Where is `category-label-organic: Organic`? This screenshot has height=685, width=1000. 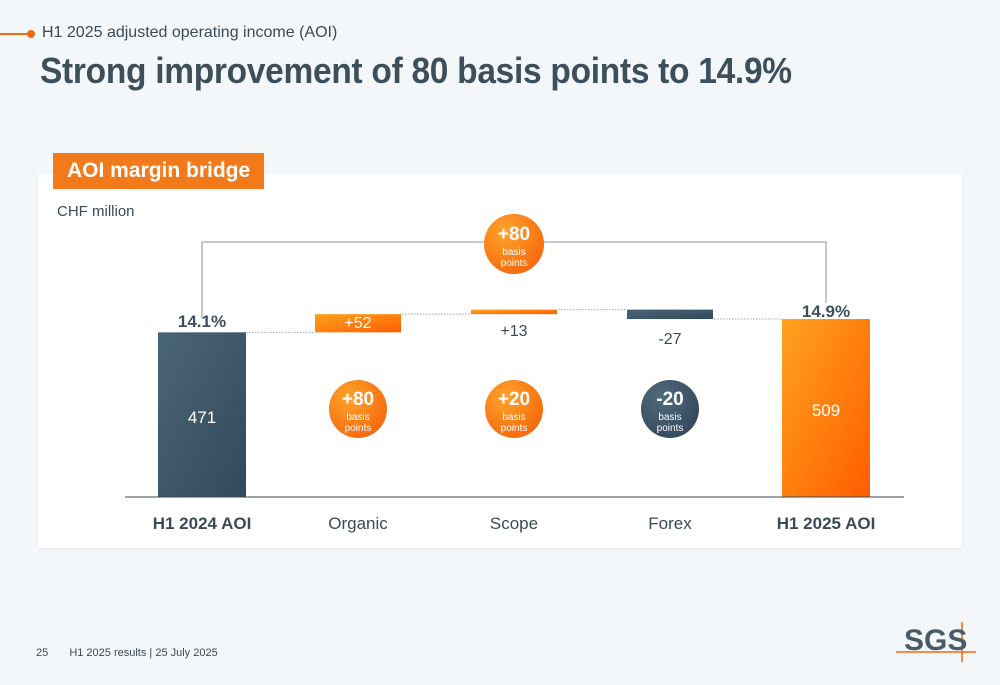
category-label-organic: Organic is located at coordinates (358, 523).